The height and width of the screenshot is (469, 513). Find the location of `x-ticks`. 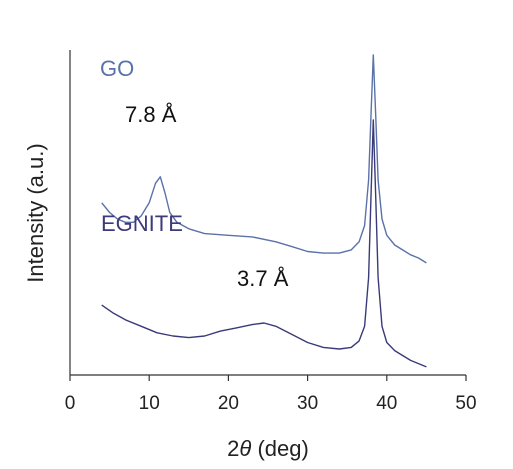

x-ticks is located at coordinates (268, 378).